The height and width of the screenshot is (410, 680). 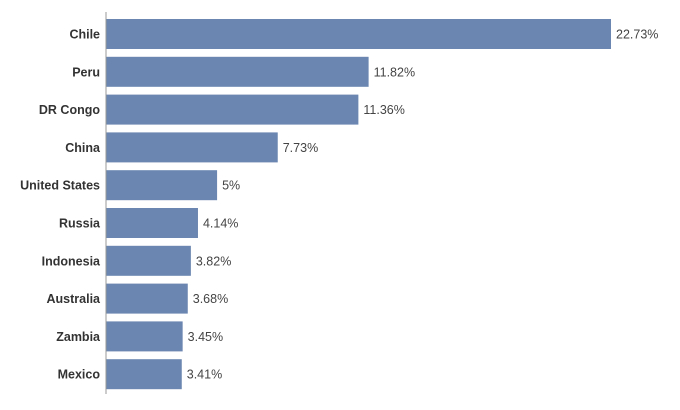 What do you see at coordinates (84, 35) in the screenshot?
I see `category-label: Chile` at bounding box center [84, 35].